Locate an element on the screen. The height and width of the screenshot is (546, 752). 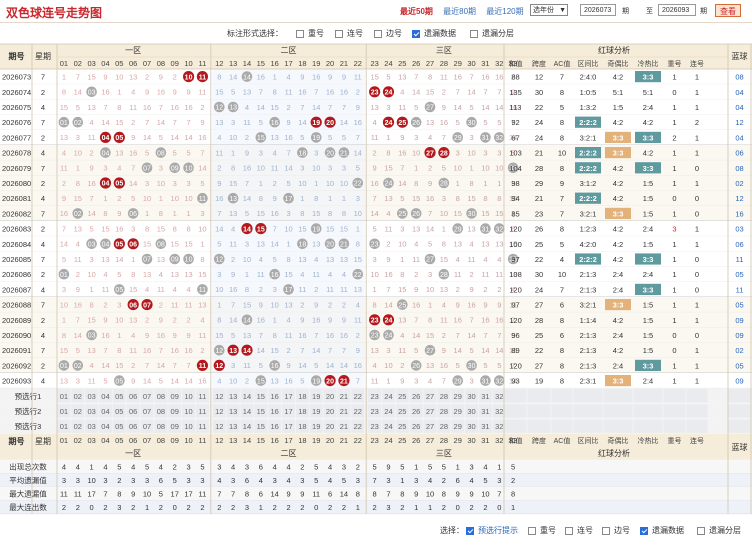
grey-ball-number: 23 is located at coordinates (375, 336).